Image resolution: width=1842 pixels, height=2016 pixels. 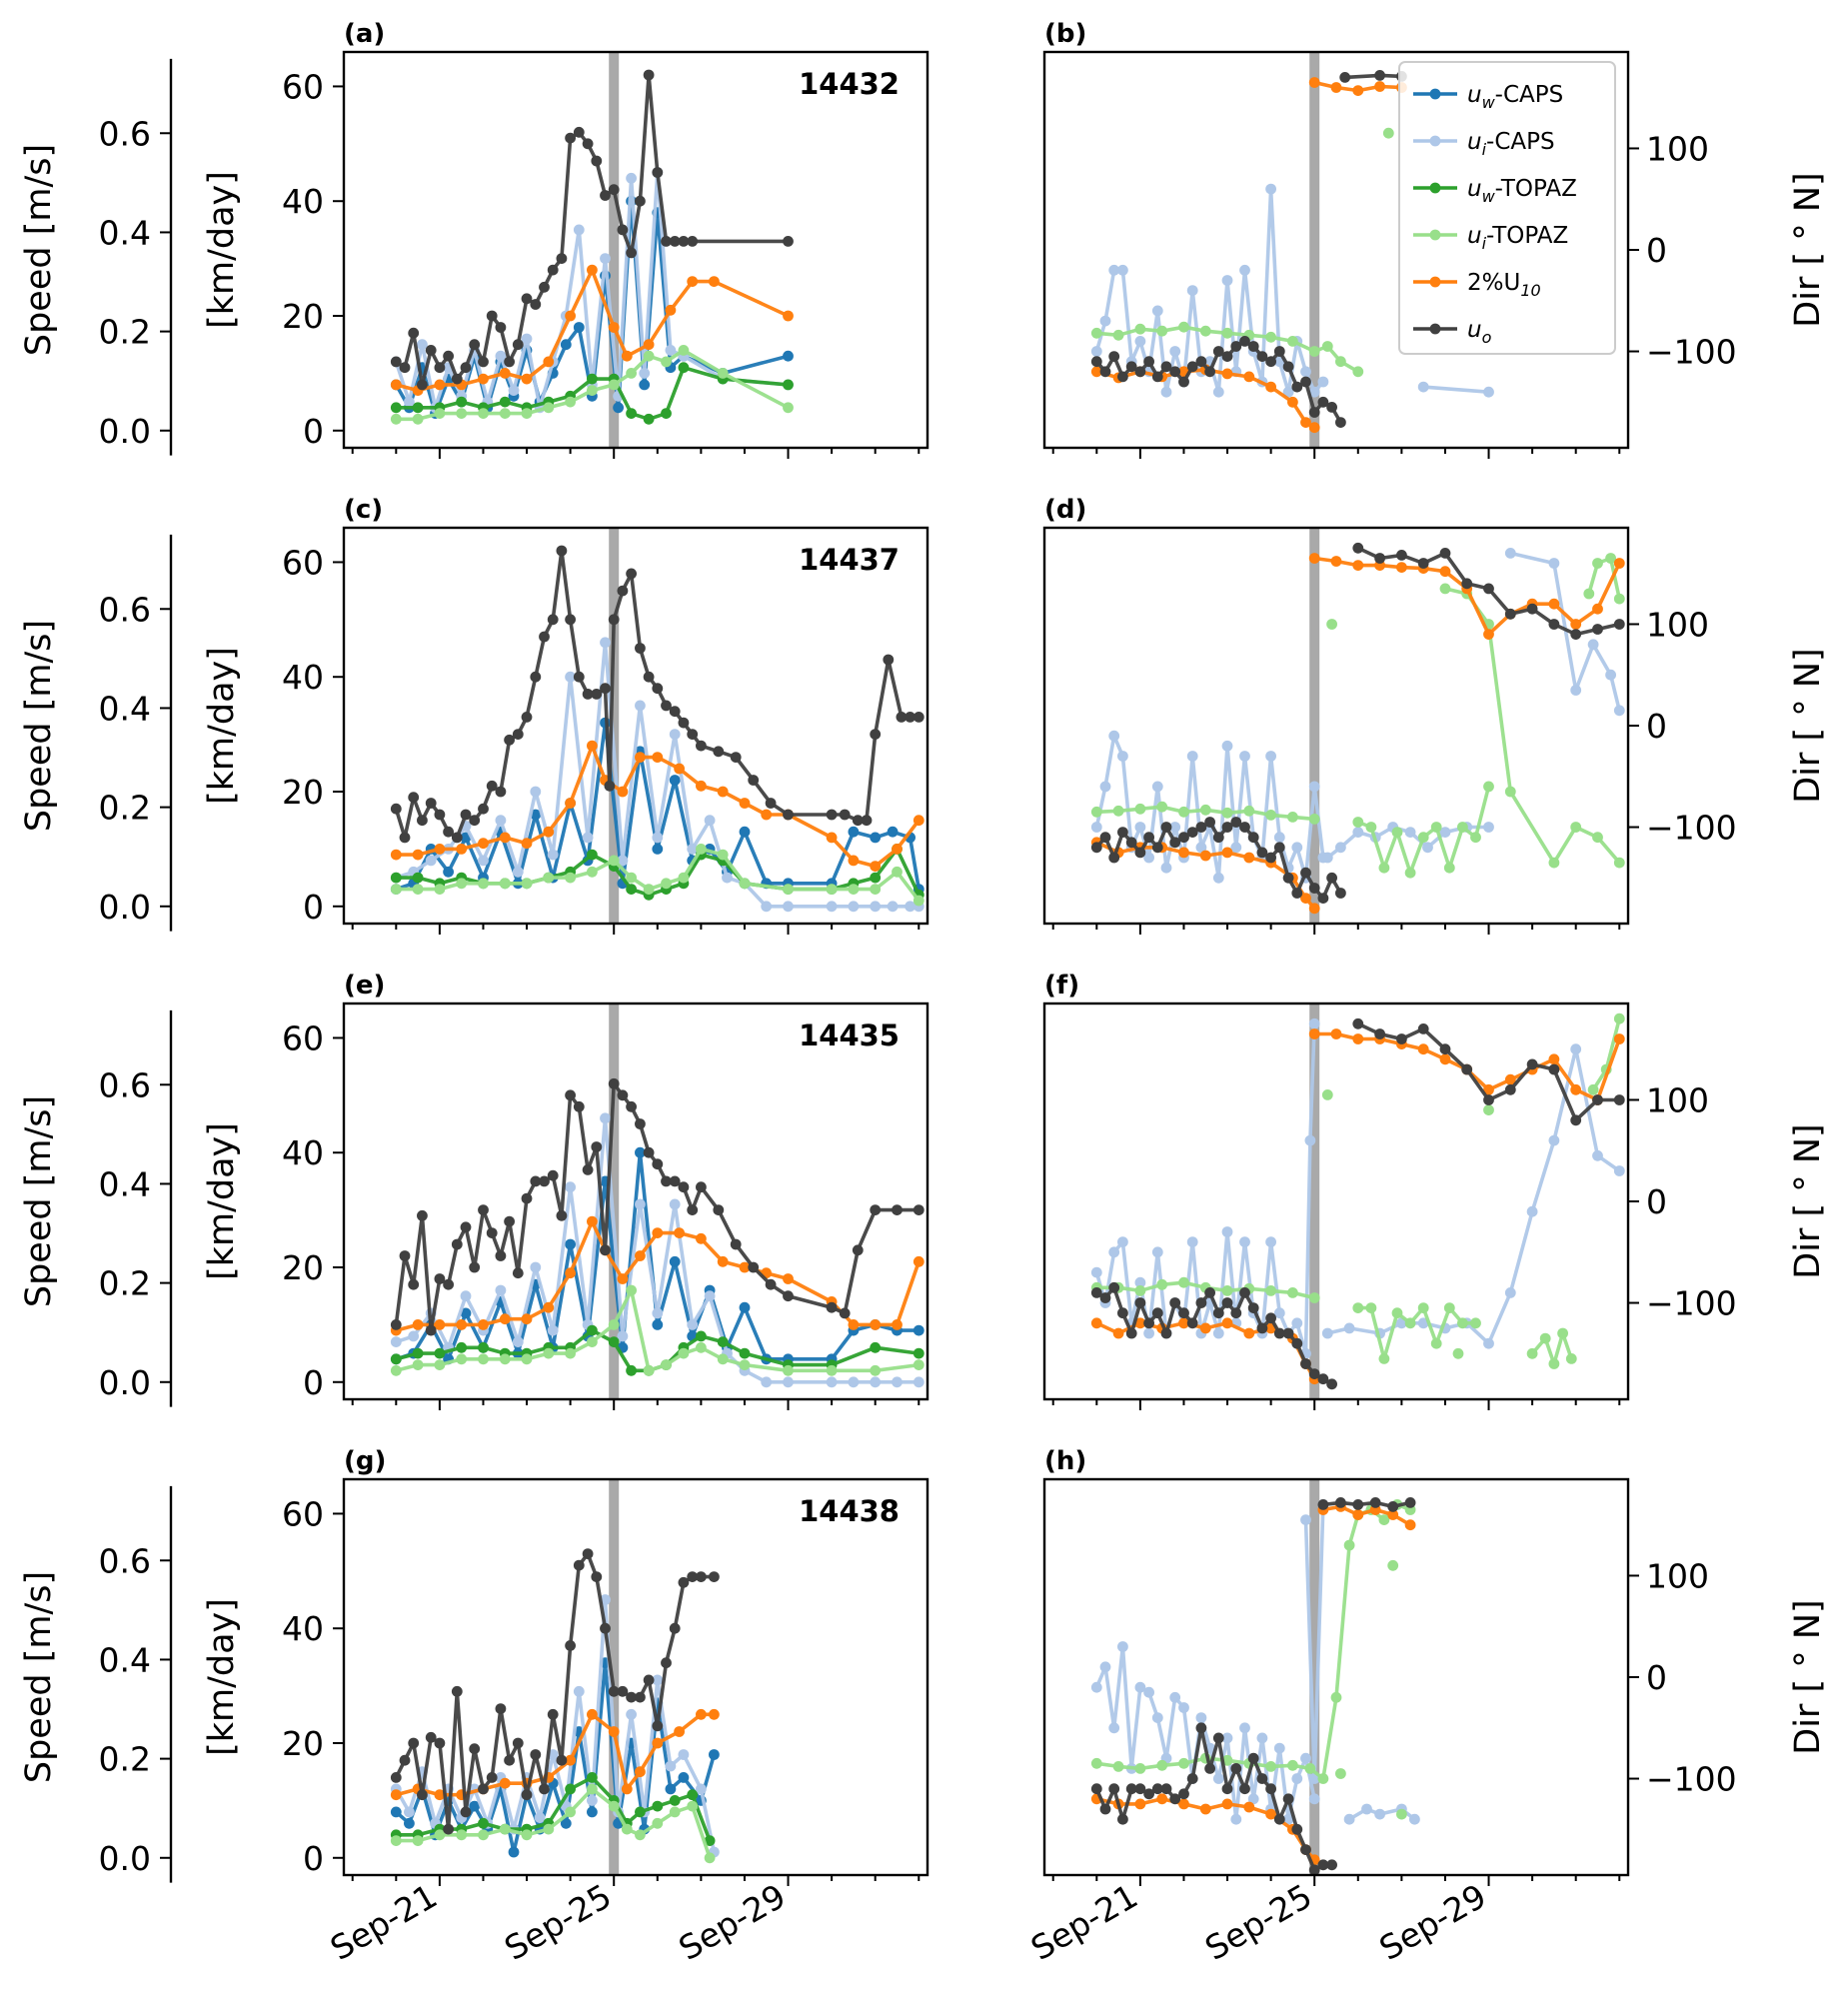 I want to click on km-tick-label: 40, so click(x=303, y=678).